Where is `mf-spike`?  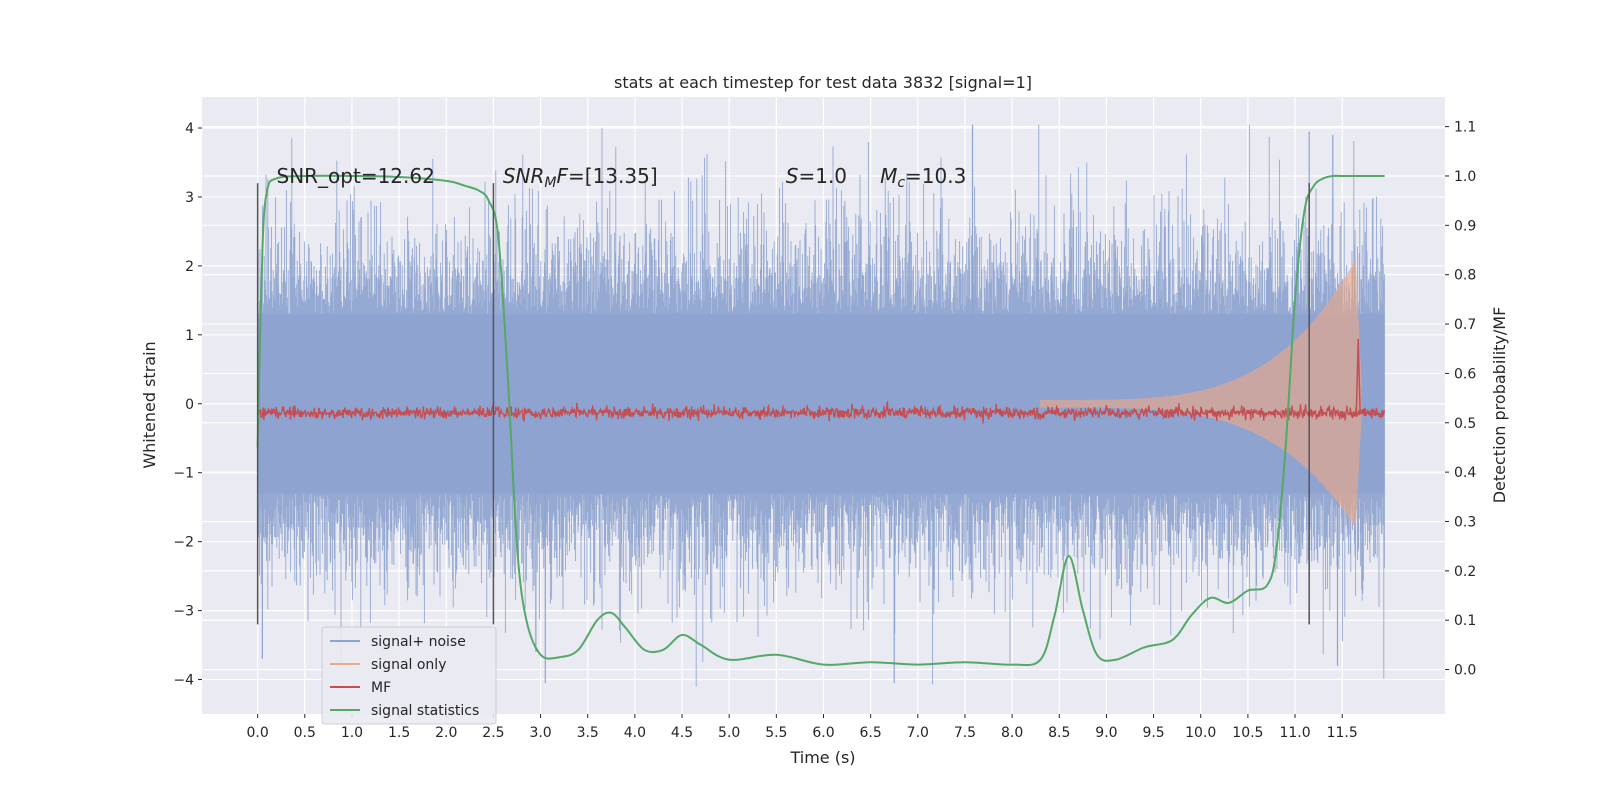
mf-spike is located at coordinates (1358, 375).